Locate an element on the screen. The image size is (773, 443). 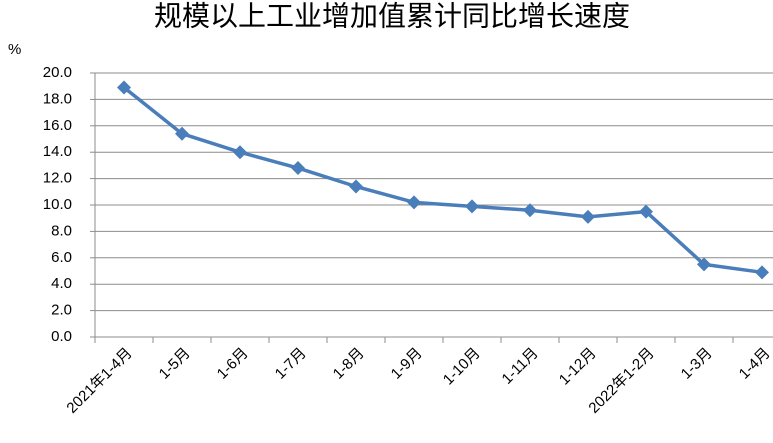
x-tick-label: 1-4月 is located at coordinates (754, 364).